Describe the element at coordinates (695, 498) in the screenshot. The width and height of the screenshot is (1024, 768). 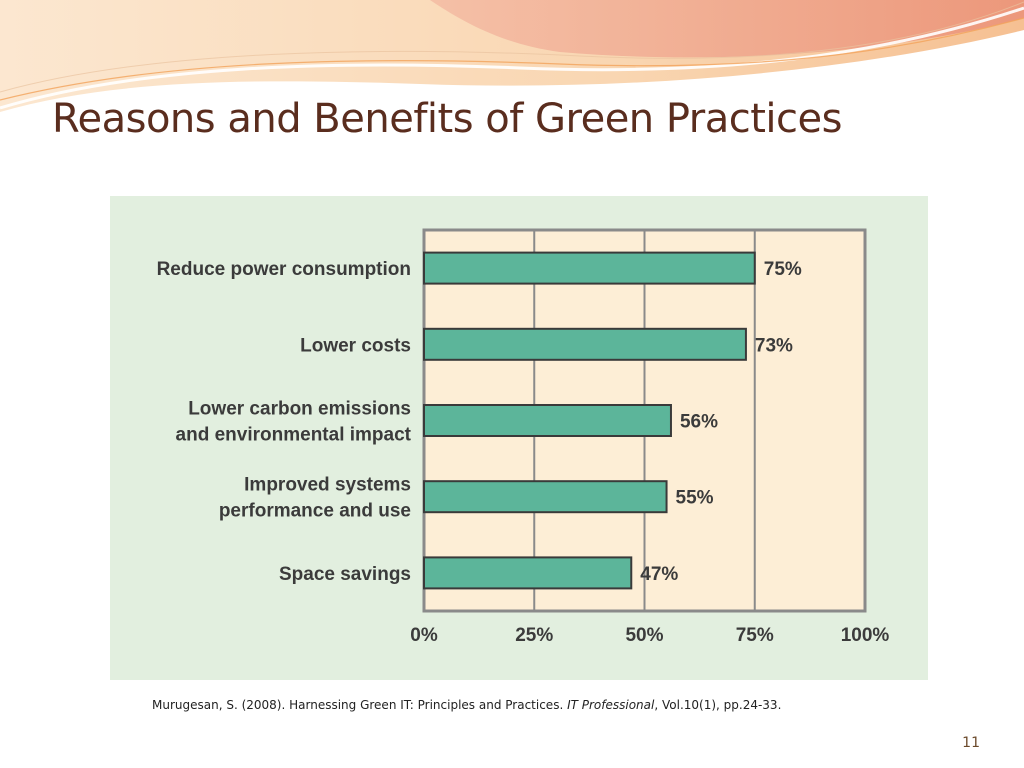
I see `value-label: 55%` at that location.